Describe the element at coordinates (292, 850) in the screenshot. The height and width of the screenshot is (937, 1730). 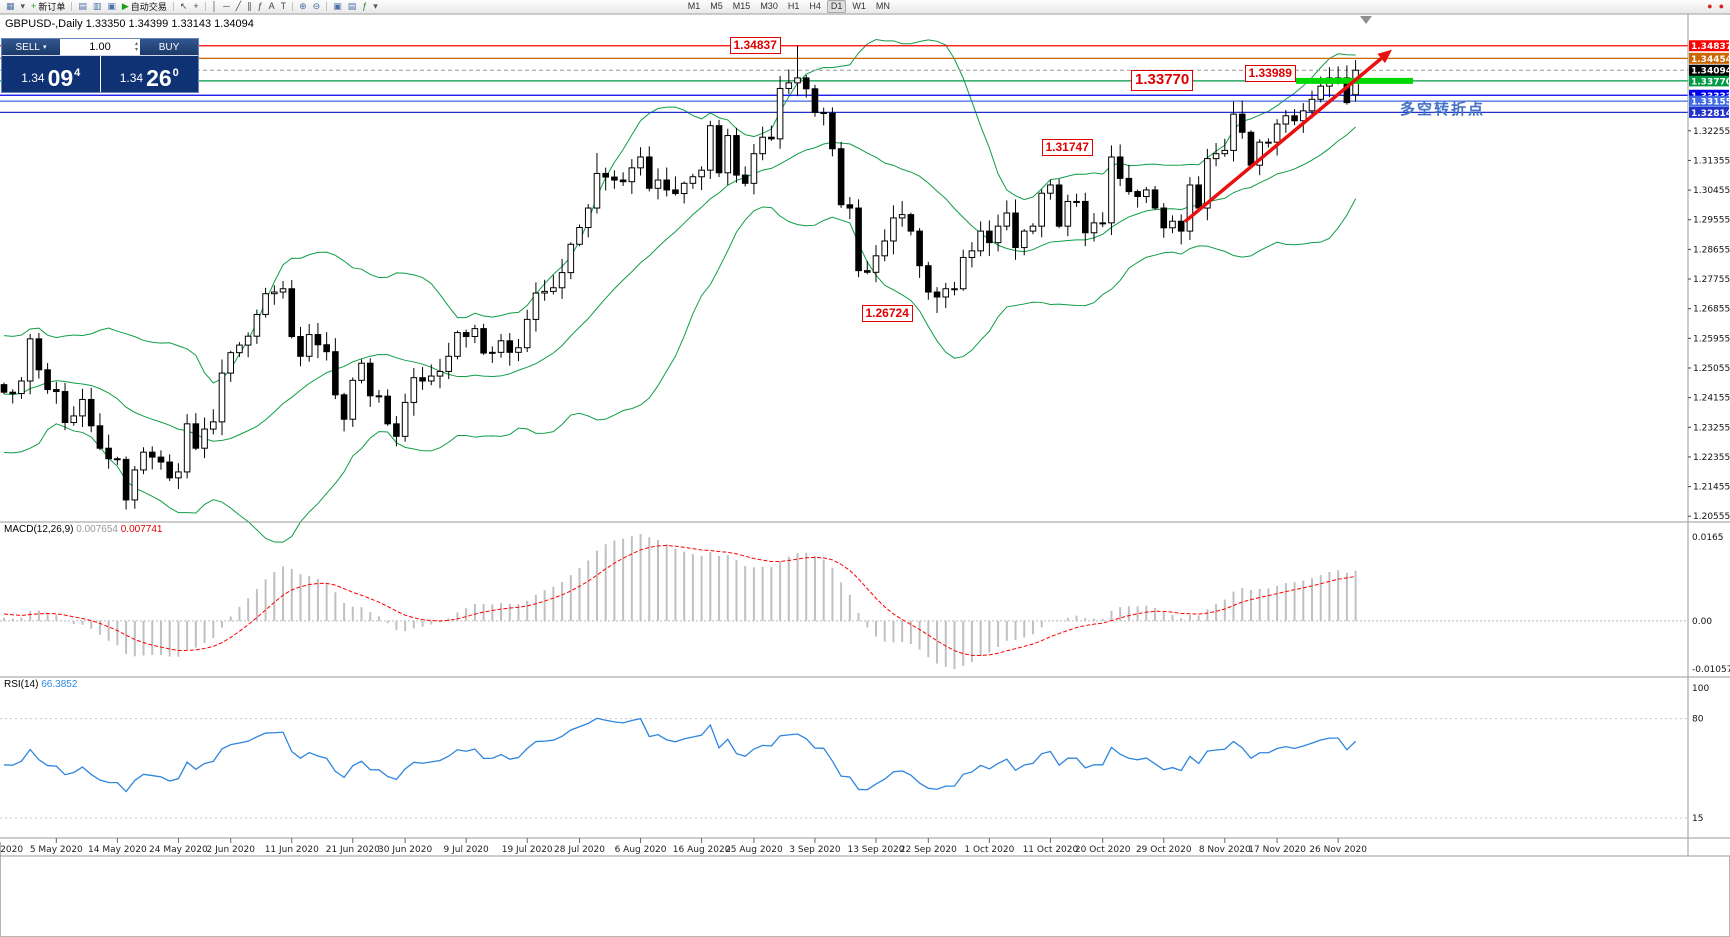
I see `svg-text: 11 Jun 2020` at that location.